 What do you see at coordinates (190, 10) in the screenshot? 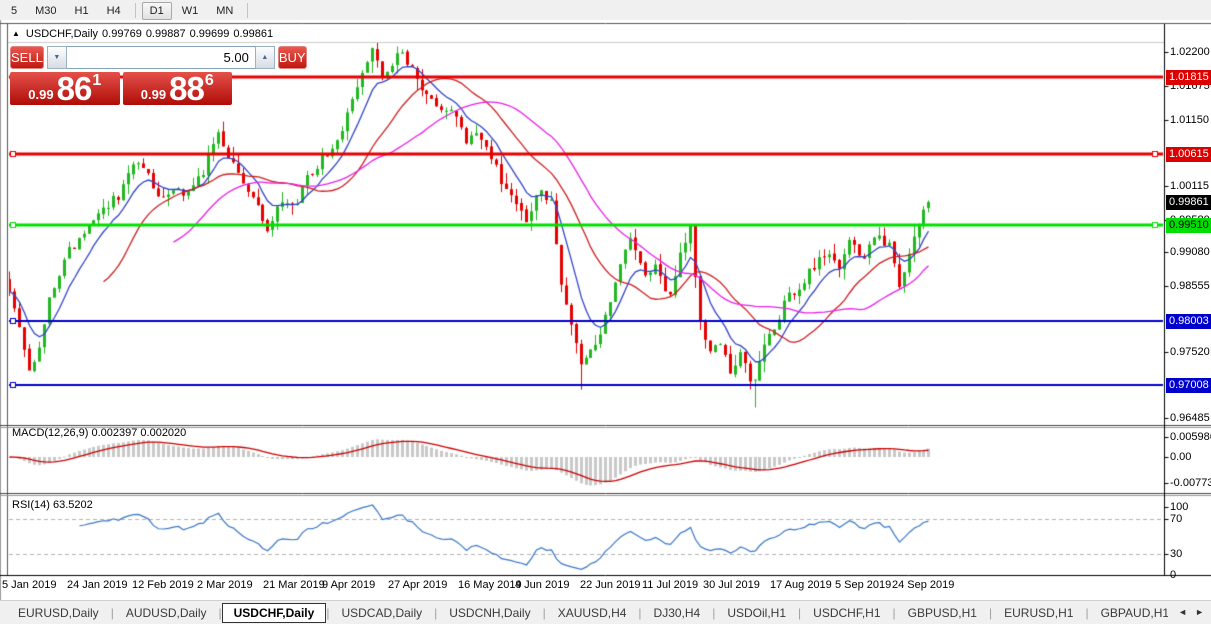
I see `timeframe-button-w1: W1` at bounding box center [190, 10].